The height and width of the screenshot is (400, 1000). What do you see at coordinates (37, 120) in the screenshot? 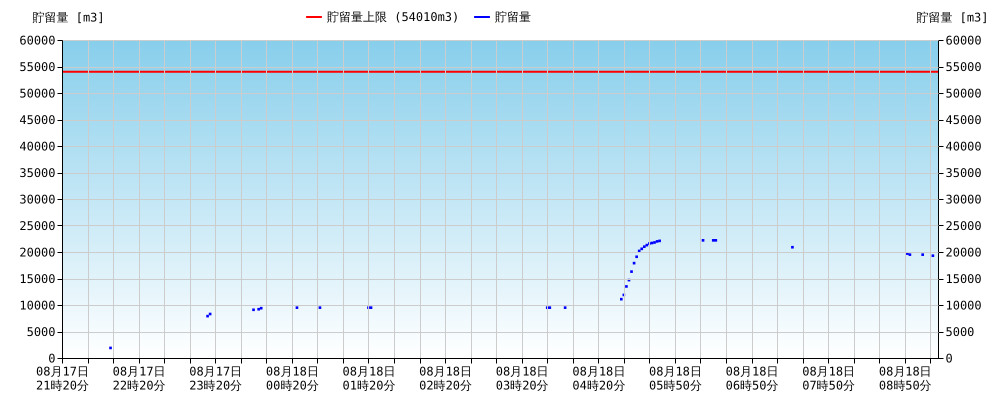
I see `y-tick-label: 45000` at bounding box center [37, 120].